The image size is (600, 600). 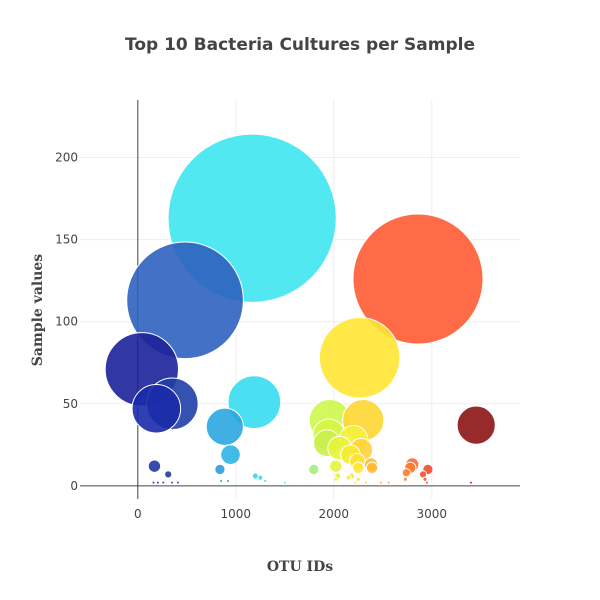 What do you see at coordinates (300, 567) in the screenshot?
I see `x-axis-title: OTU IDs` at bounding box center [300, 567].